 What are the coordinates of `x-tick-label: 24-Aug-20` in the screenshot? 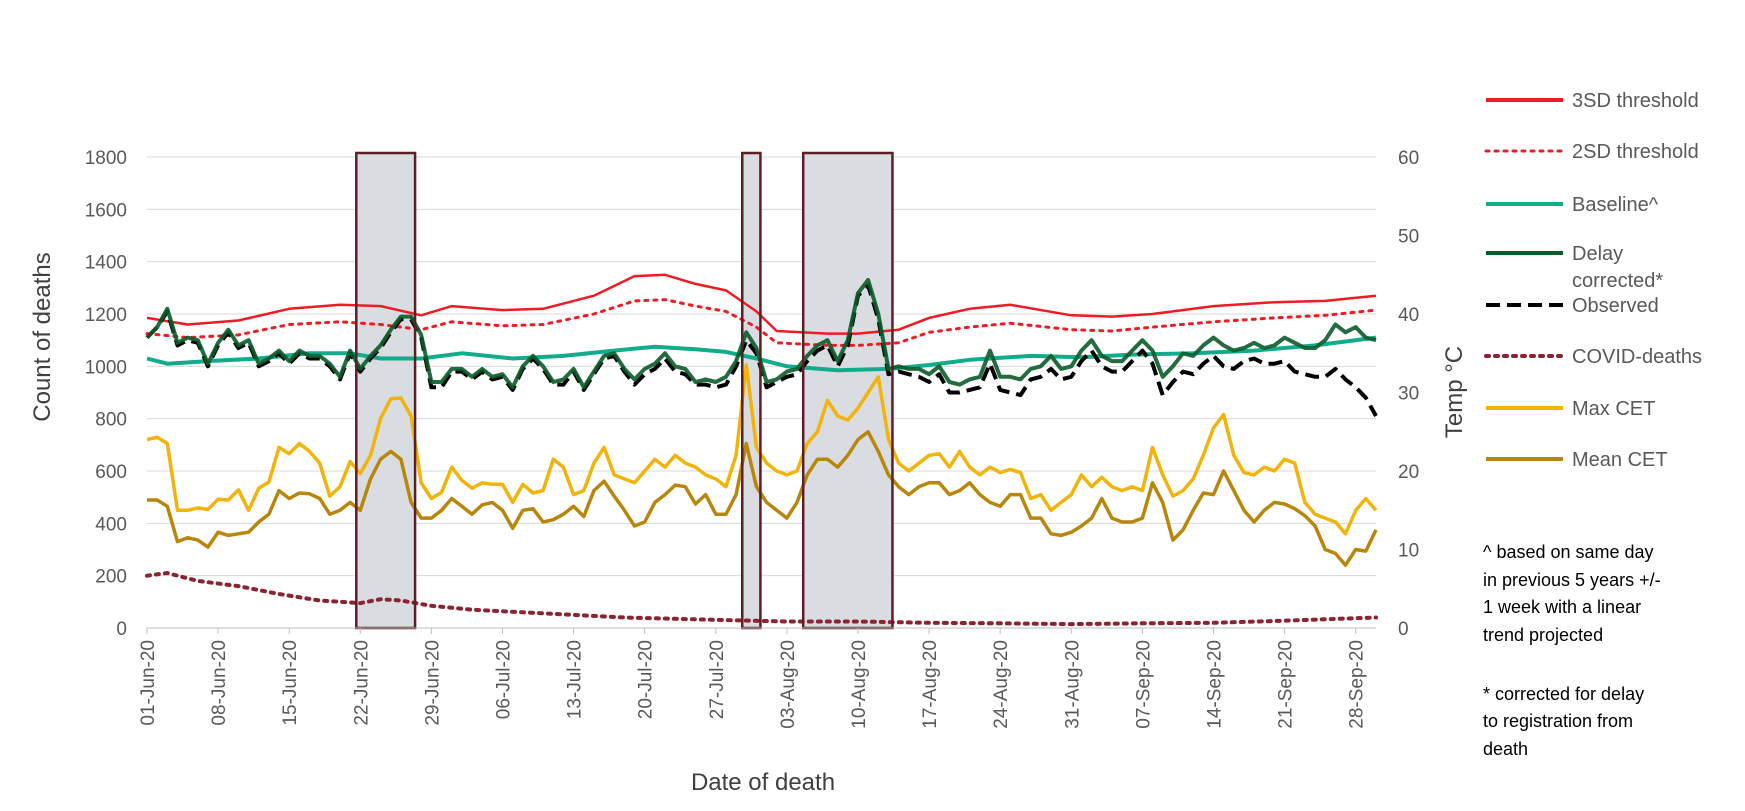 It's located at (1001, 684).